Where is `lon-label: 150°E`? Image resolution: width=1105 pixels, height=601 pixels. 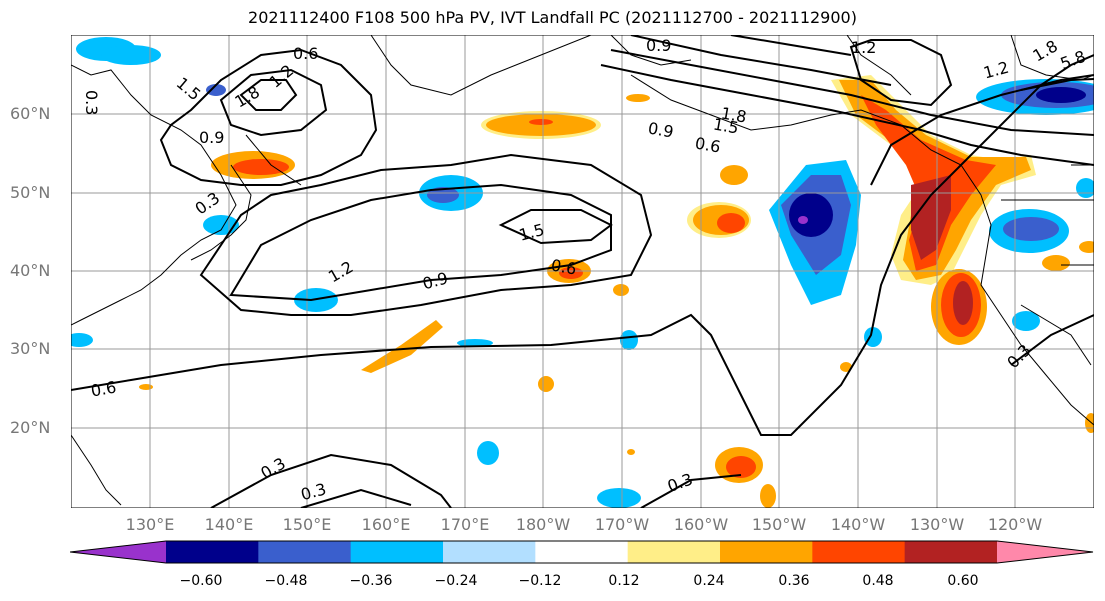
lon-label: 150°E is located at coordinates (307, 524).